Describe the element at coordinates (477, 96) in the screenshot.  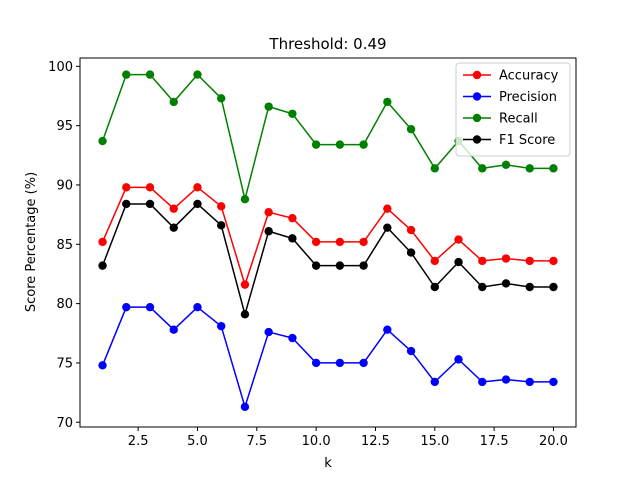
I see `legend-marker-precision` at that location.